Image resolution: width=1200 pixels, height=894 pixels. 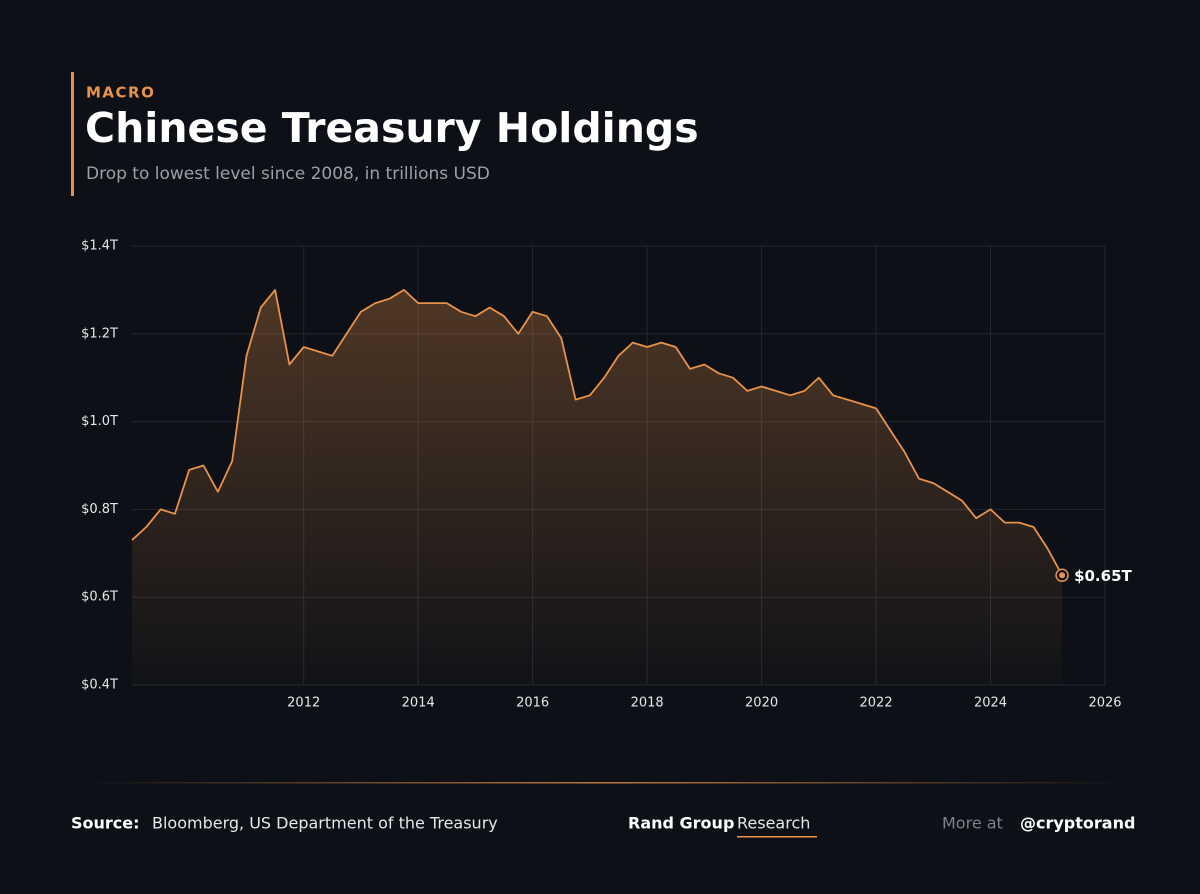 What do you see at coordinates (990, 703) in the screenshot?
I see `x-tick-label: 2024` at bounding box center [990, 703].